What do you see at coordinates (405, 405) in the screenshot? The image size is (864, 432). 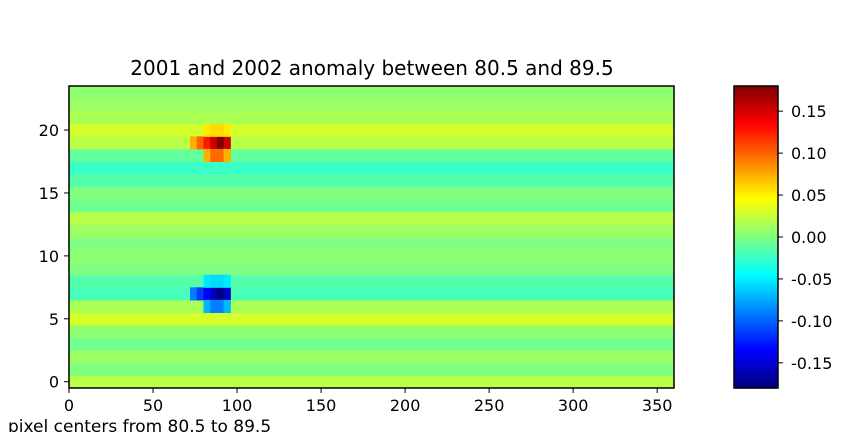 I see `x-tick-label: 200` at bounding box center [405, 405].